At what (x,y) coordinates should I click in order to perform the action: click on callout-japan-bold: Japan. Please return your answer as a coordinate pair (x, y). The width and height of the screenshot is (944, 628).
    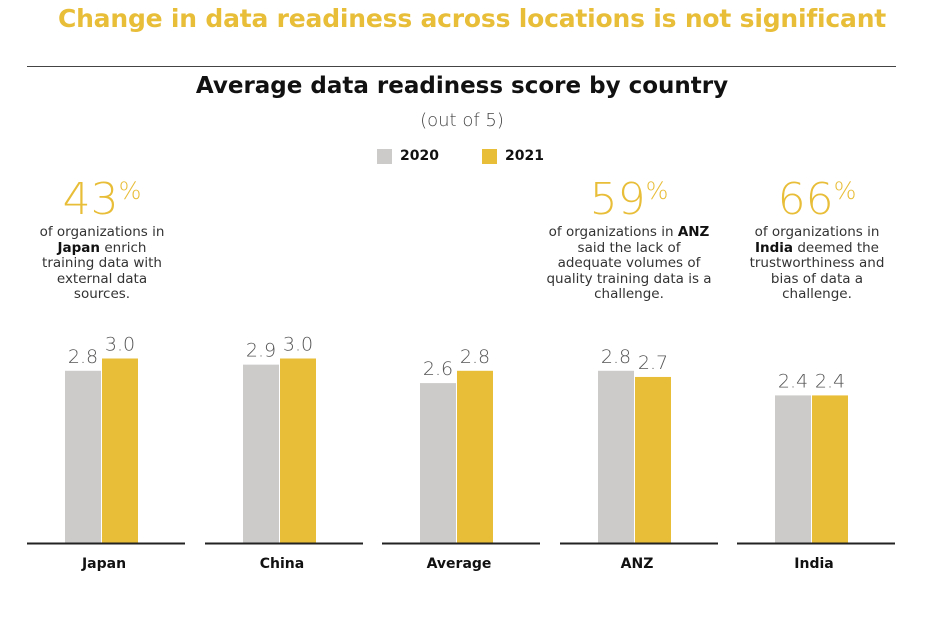
    Looking at the image, I should click on (79, 247).